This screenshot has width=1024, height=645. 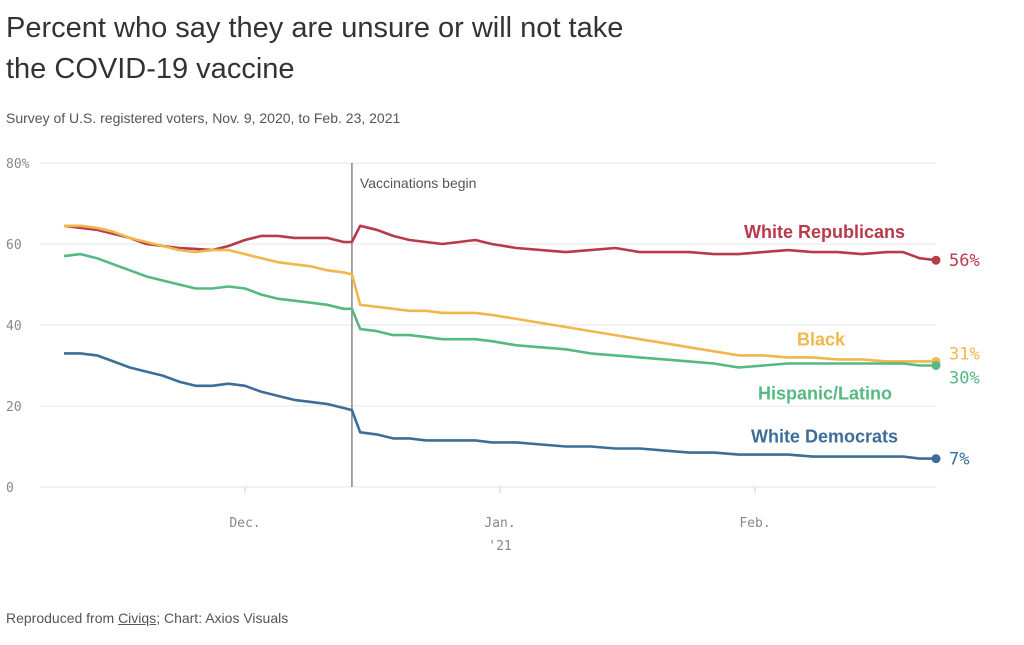 What do you see at coordinates (500, 243) in the screenshot?
I see `series-line-white-republicans` at bounding box center [500, 243].